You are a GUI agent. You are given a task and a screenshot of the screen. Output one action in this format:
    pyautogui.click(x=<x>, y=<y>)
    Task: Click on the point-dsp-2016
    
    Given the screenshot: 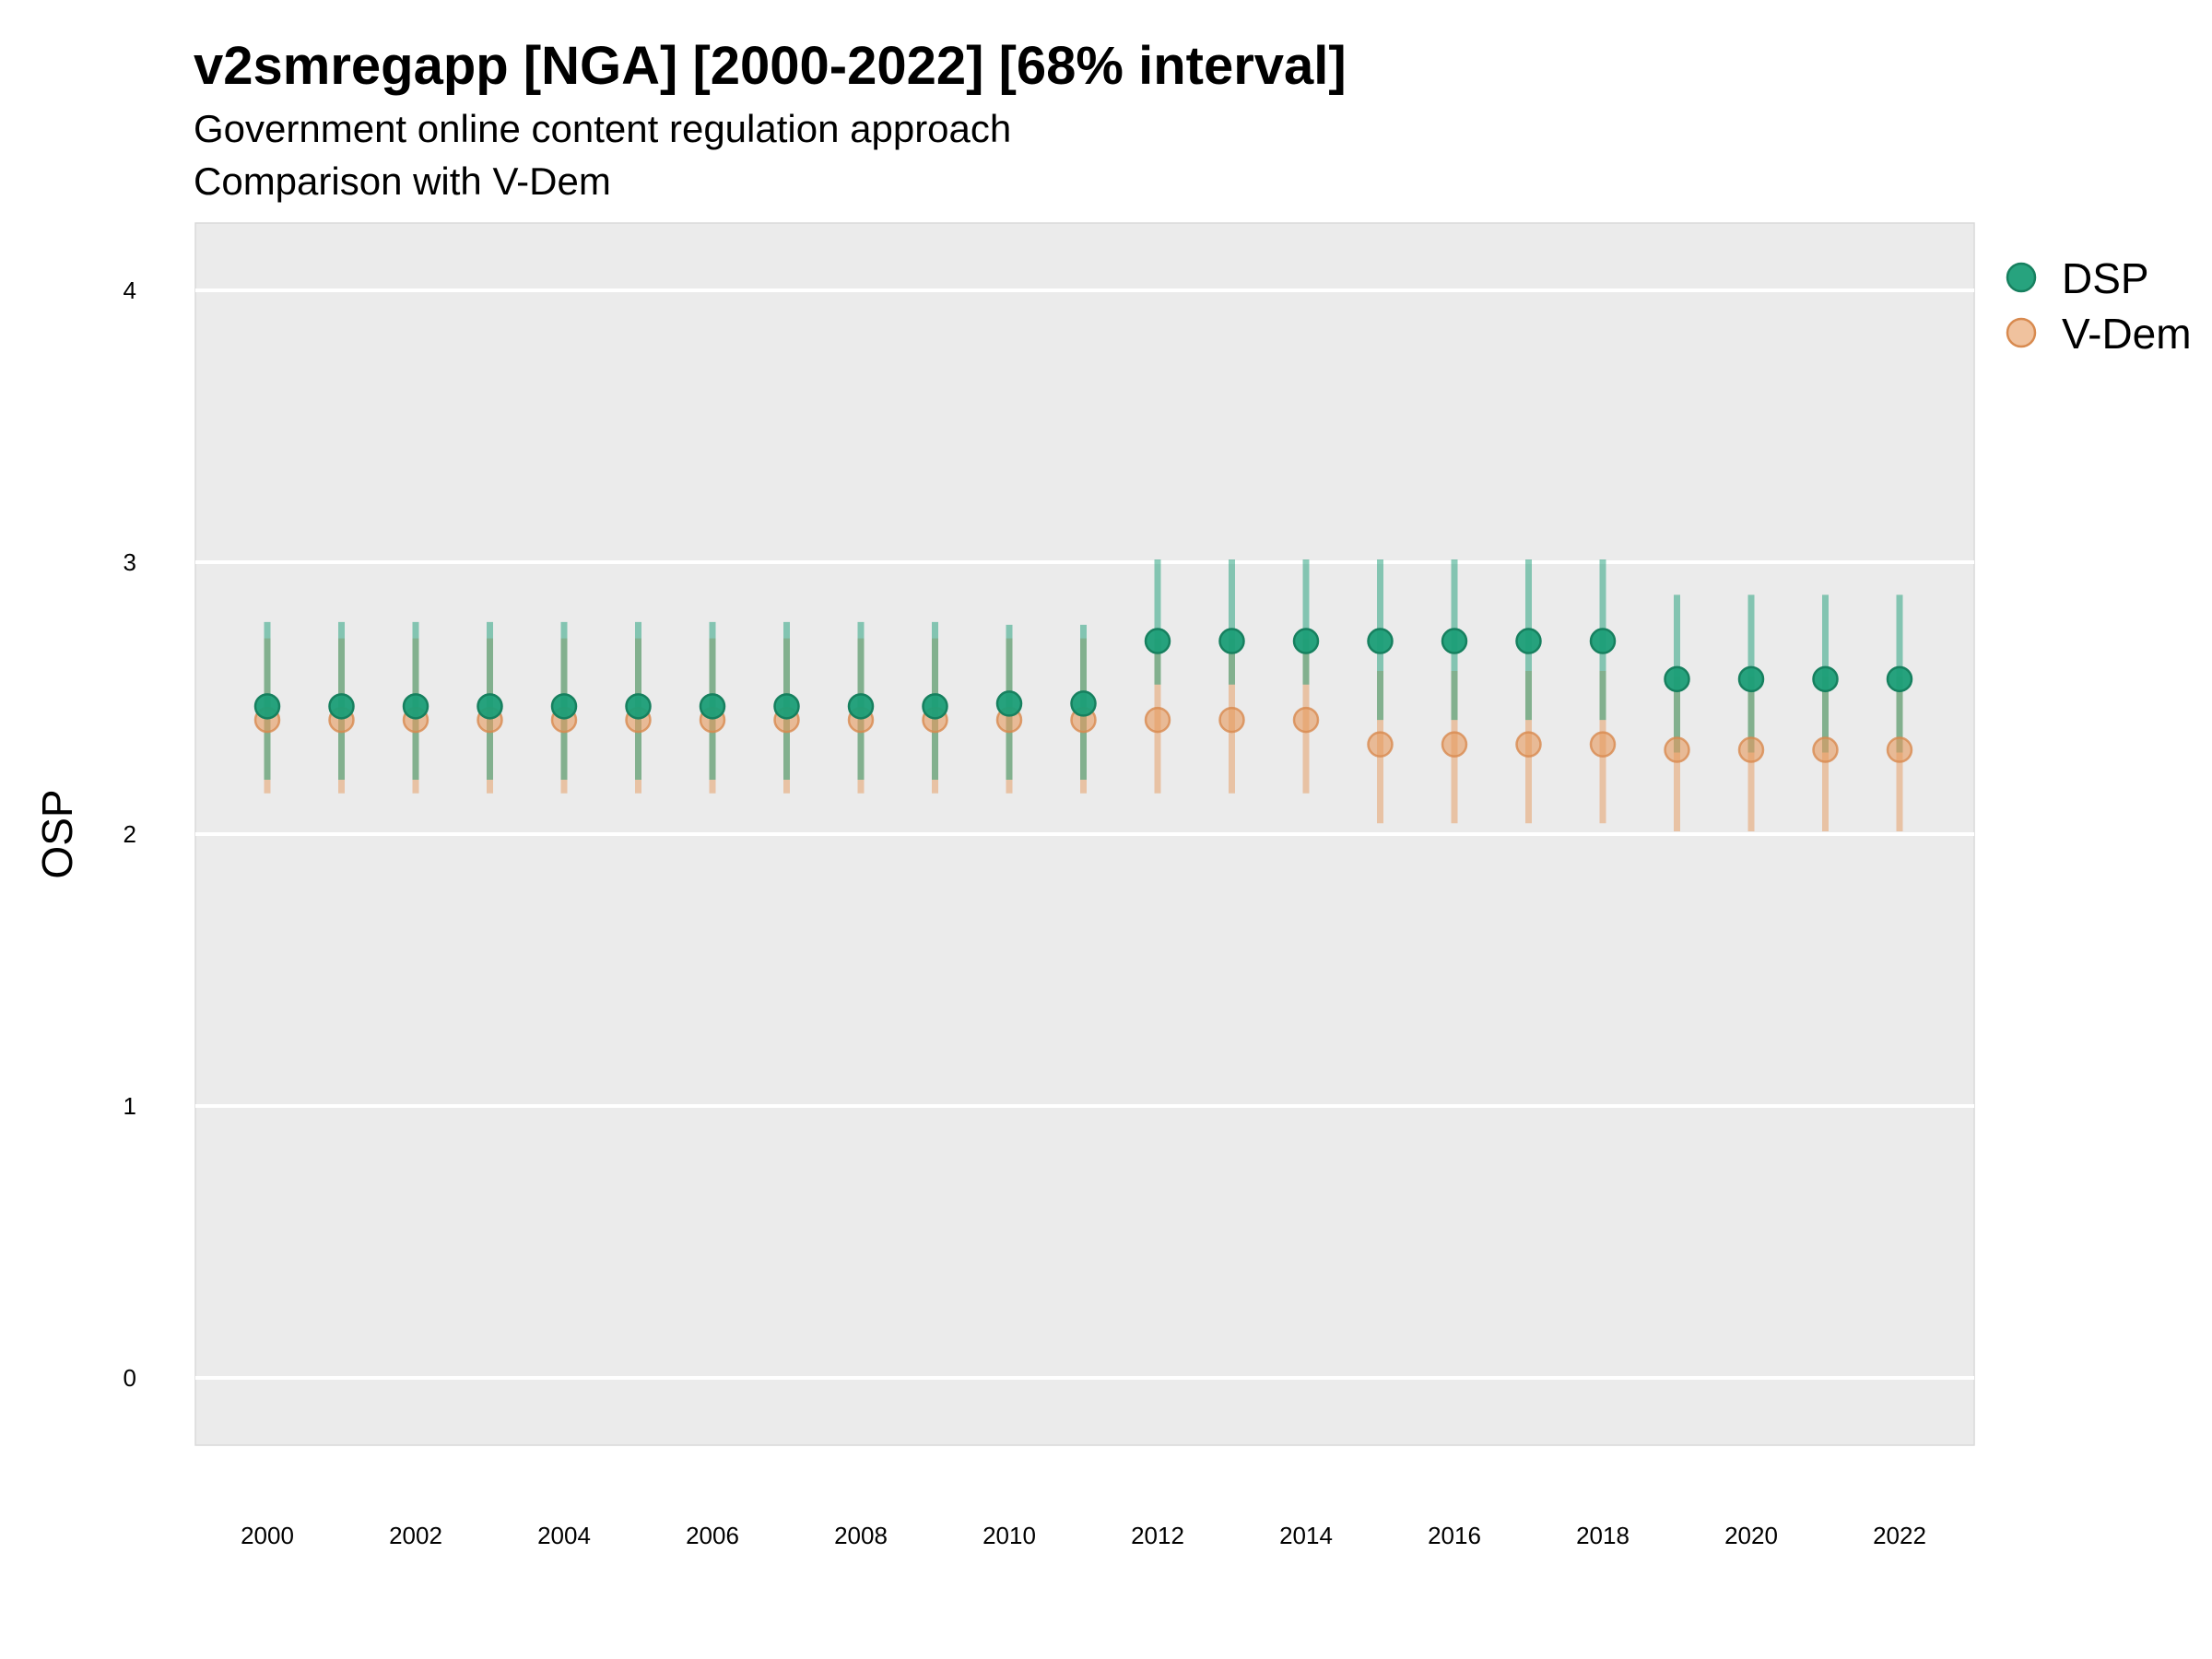 What is the action you would take?
    pyautogui.click(x=1454, y=641)
    